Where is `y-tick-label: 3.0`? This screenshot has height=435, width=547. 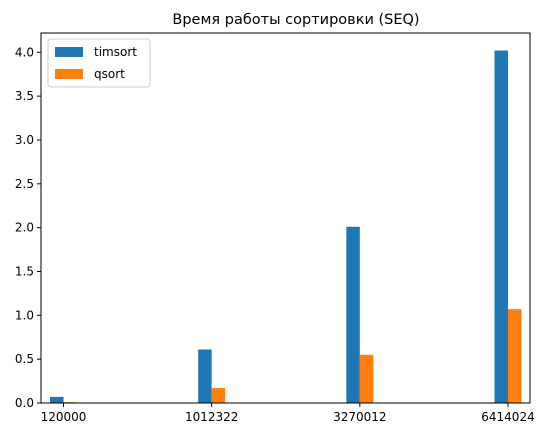
y-tick-label: 3.0 is located at coordinates (24, 140).